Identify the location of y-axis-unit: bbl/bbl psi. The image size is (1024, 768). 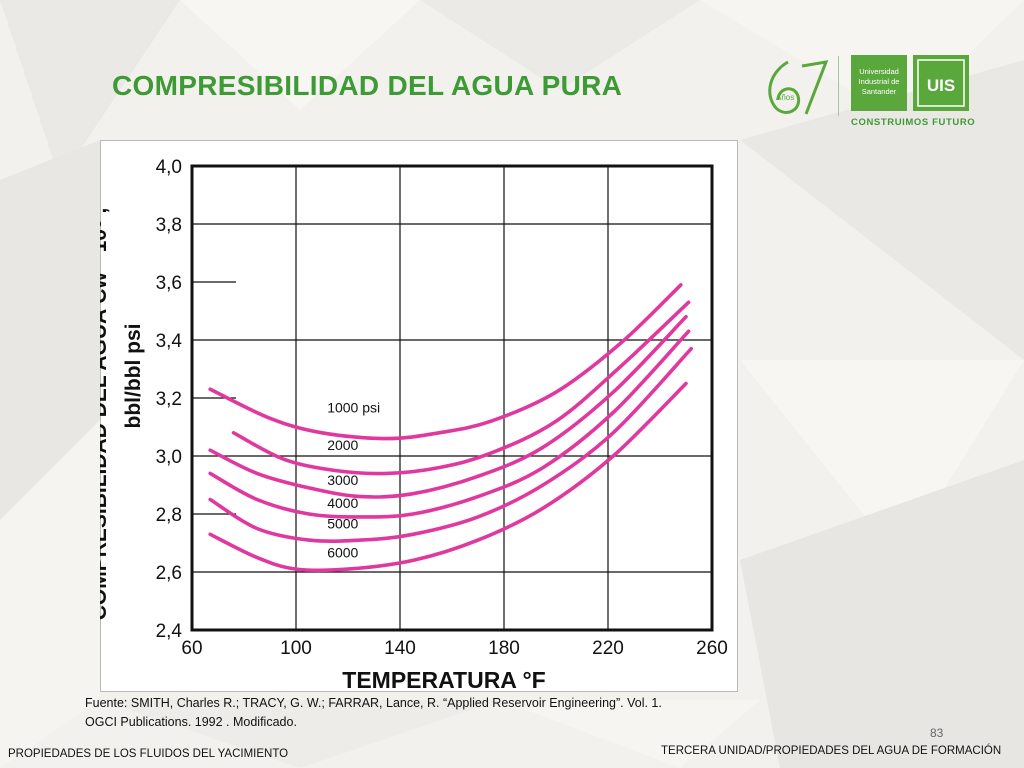
(133, 376).